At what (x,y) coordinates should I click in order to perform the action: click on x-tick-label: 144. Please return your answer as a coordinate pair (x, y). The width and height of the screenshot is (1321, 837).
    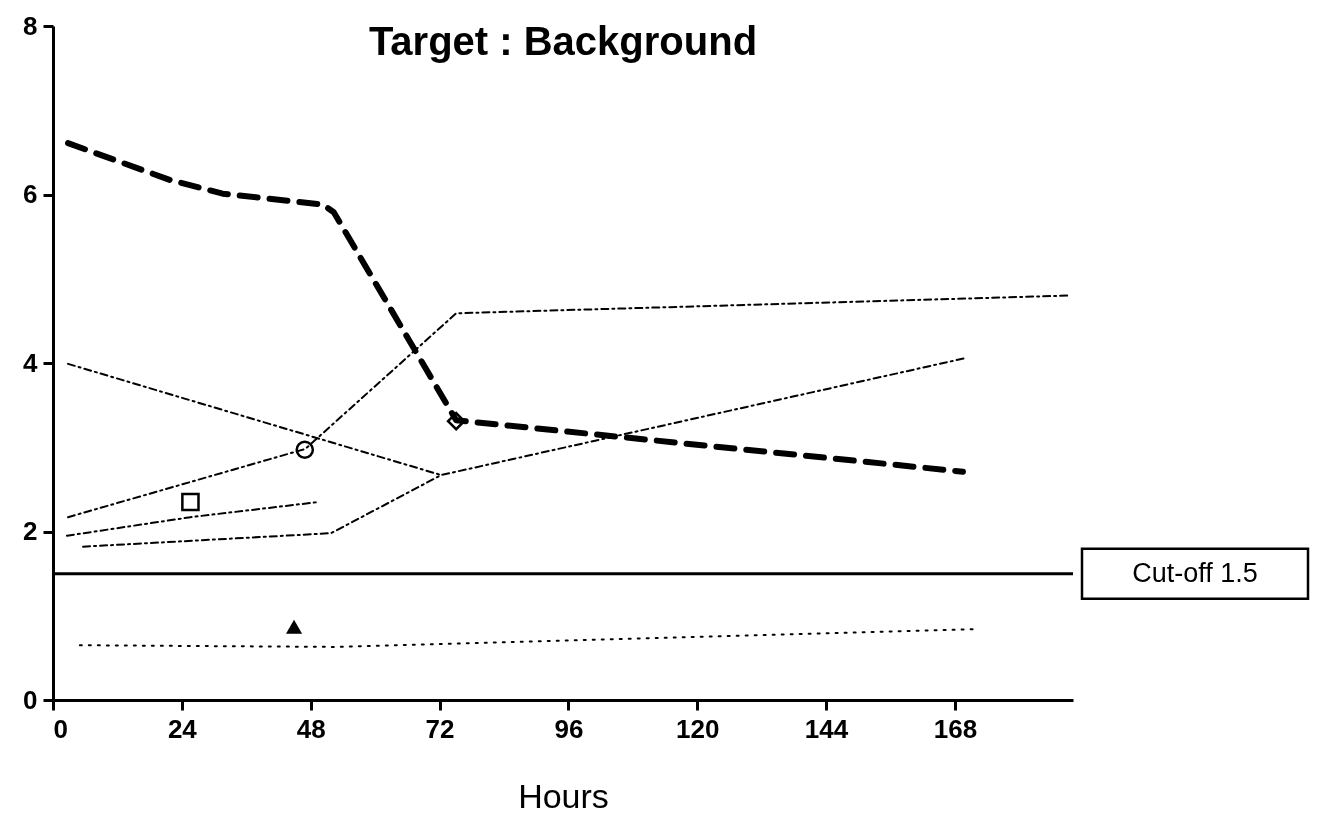
    Looking at the image, I should click on (826, 728).